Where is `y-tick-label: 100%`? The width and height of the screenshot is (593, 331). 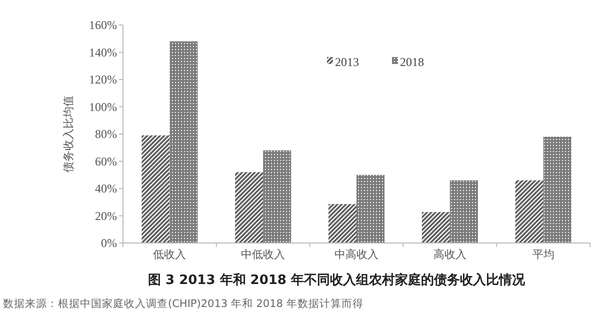 y-tick-label: 100% is located at coordinates (103, 107).